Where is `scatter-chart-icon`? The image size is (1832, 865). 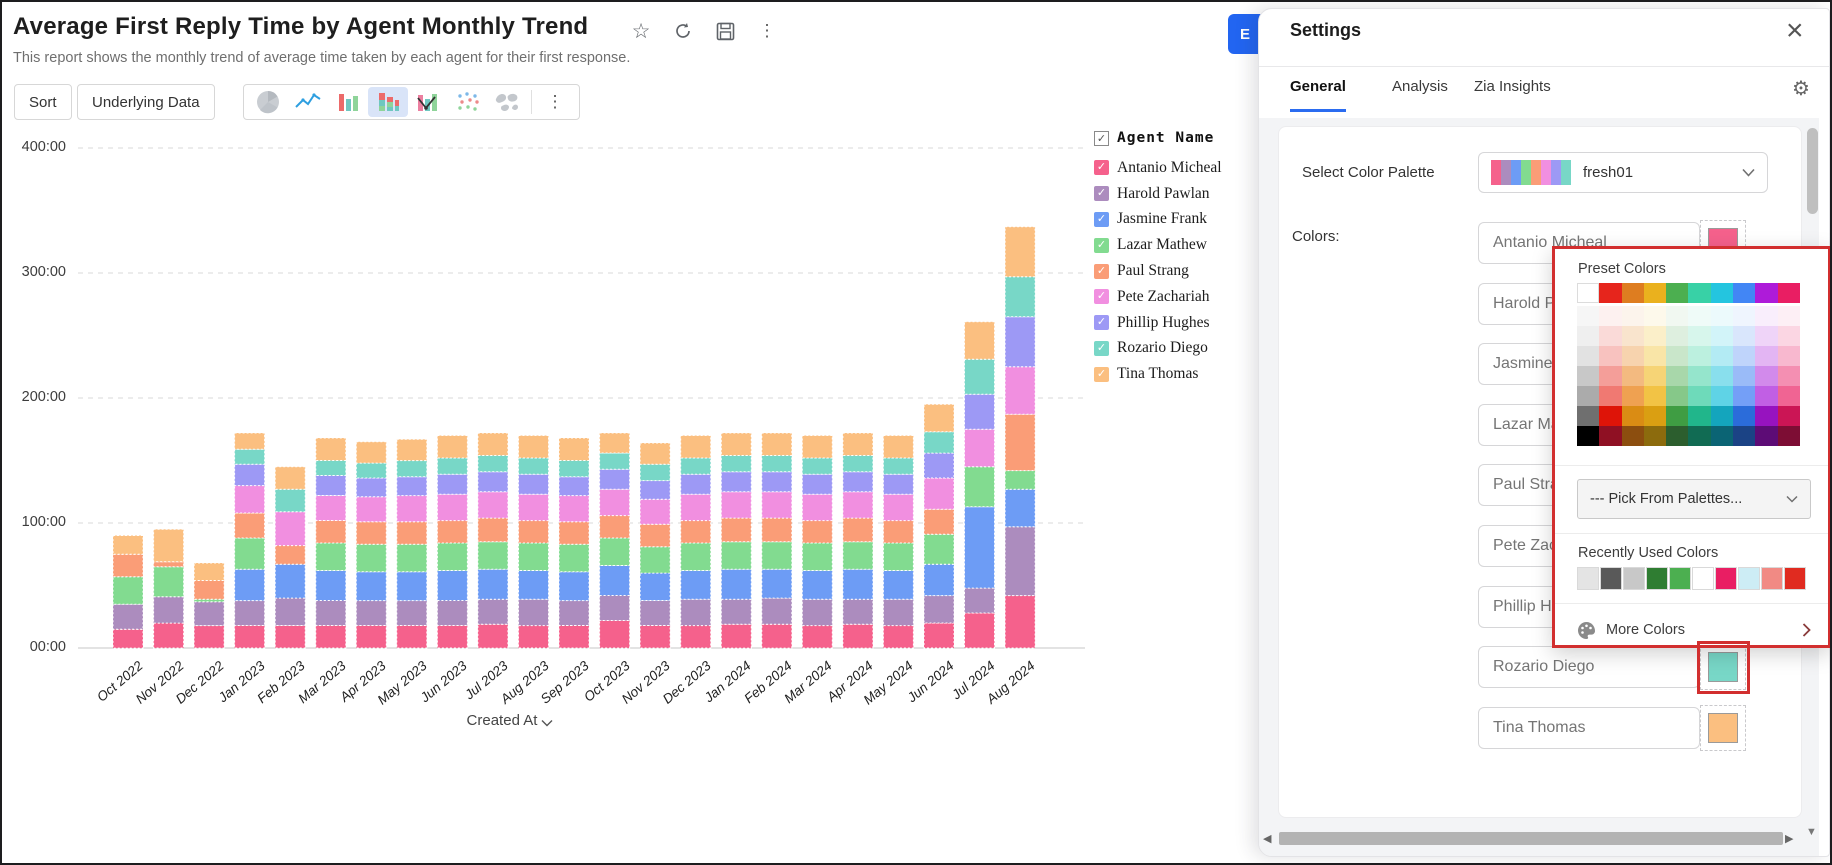
scatter-chart-icon is located at coordinates (468, 102).